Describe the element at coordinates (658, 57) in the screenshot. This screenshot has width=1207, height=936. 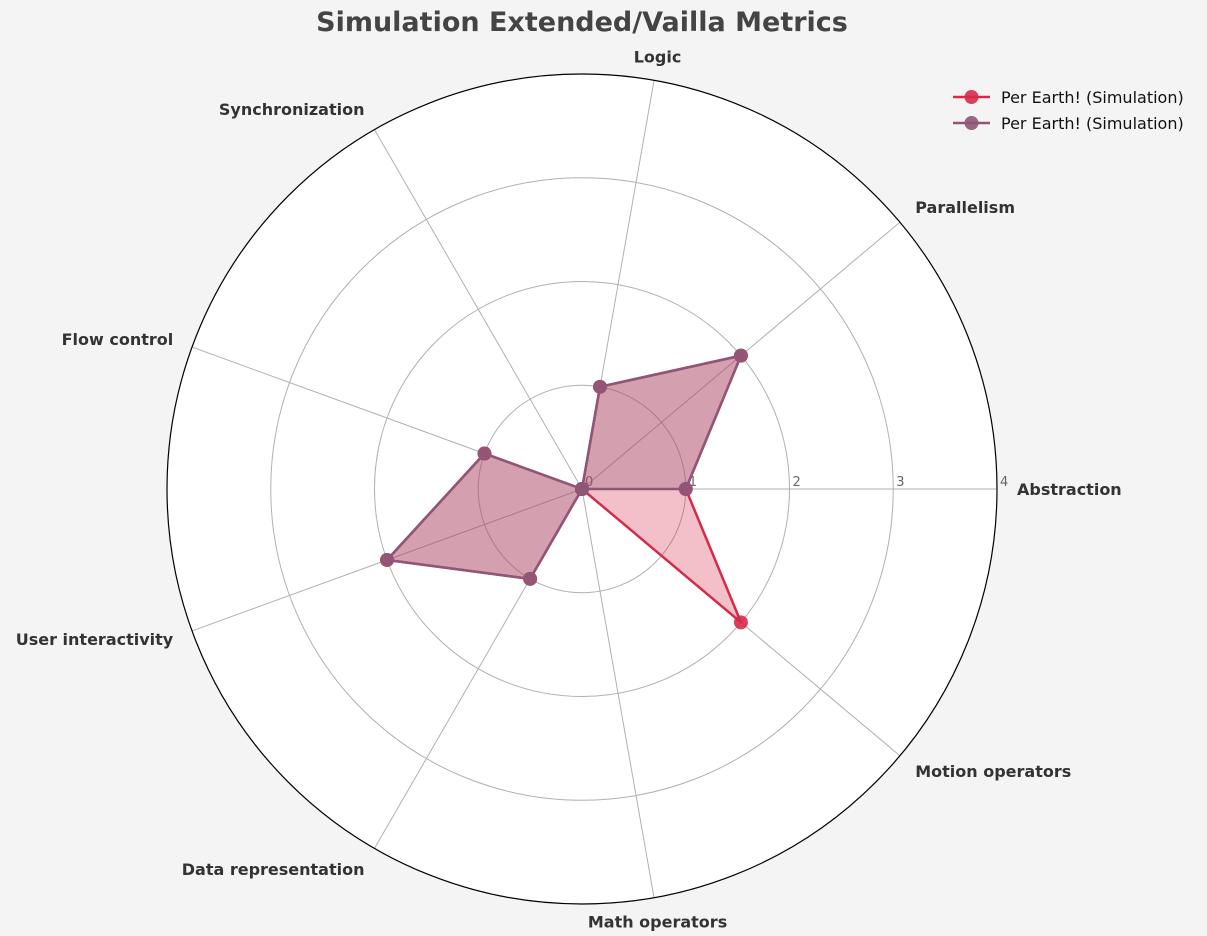
I see `category-label: Logic` at that location.